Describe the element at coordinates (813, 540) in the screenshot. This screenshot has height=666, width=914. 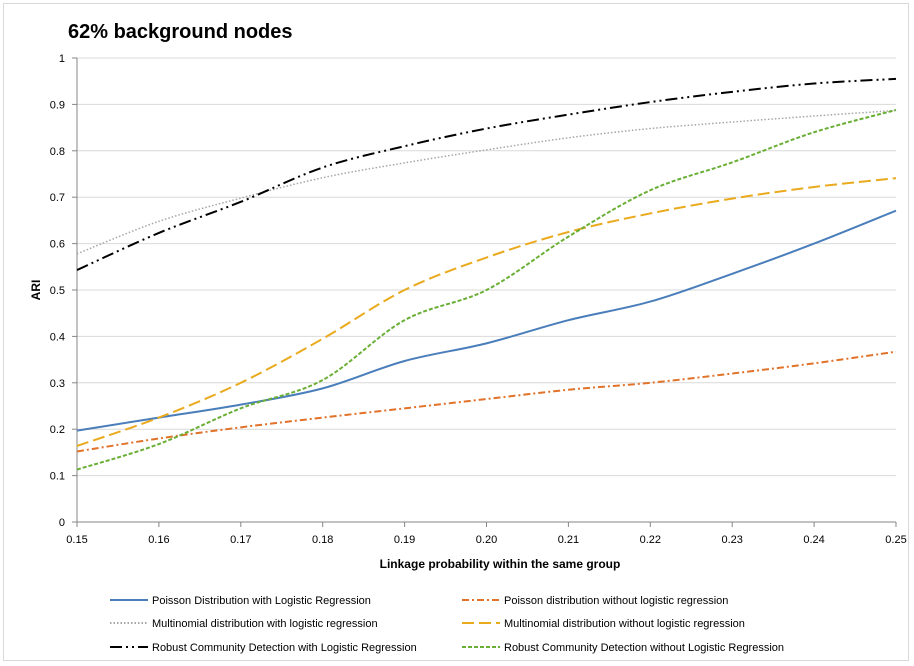
I see `x-tick-label: 0.24` at that location.